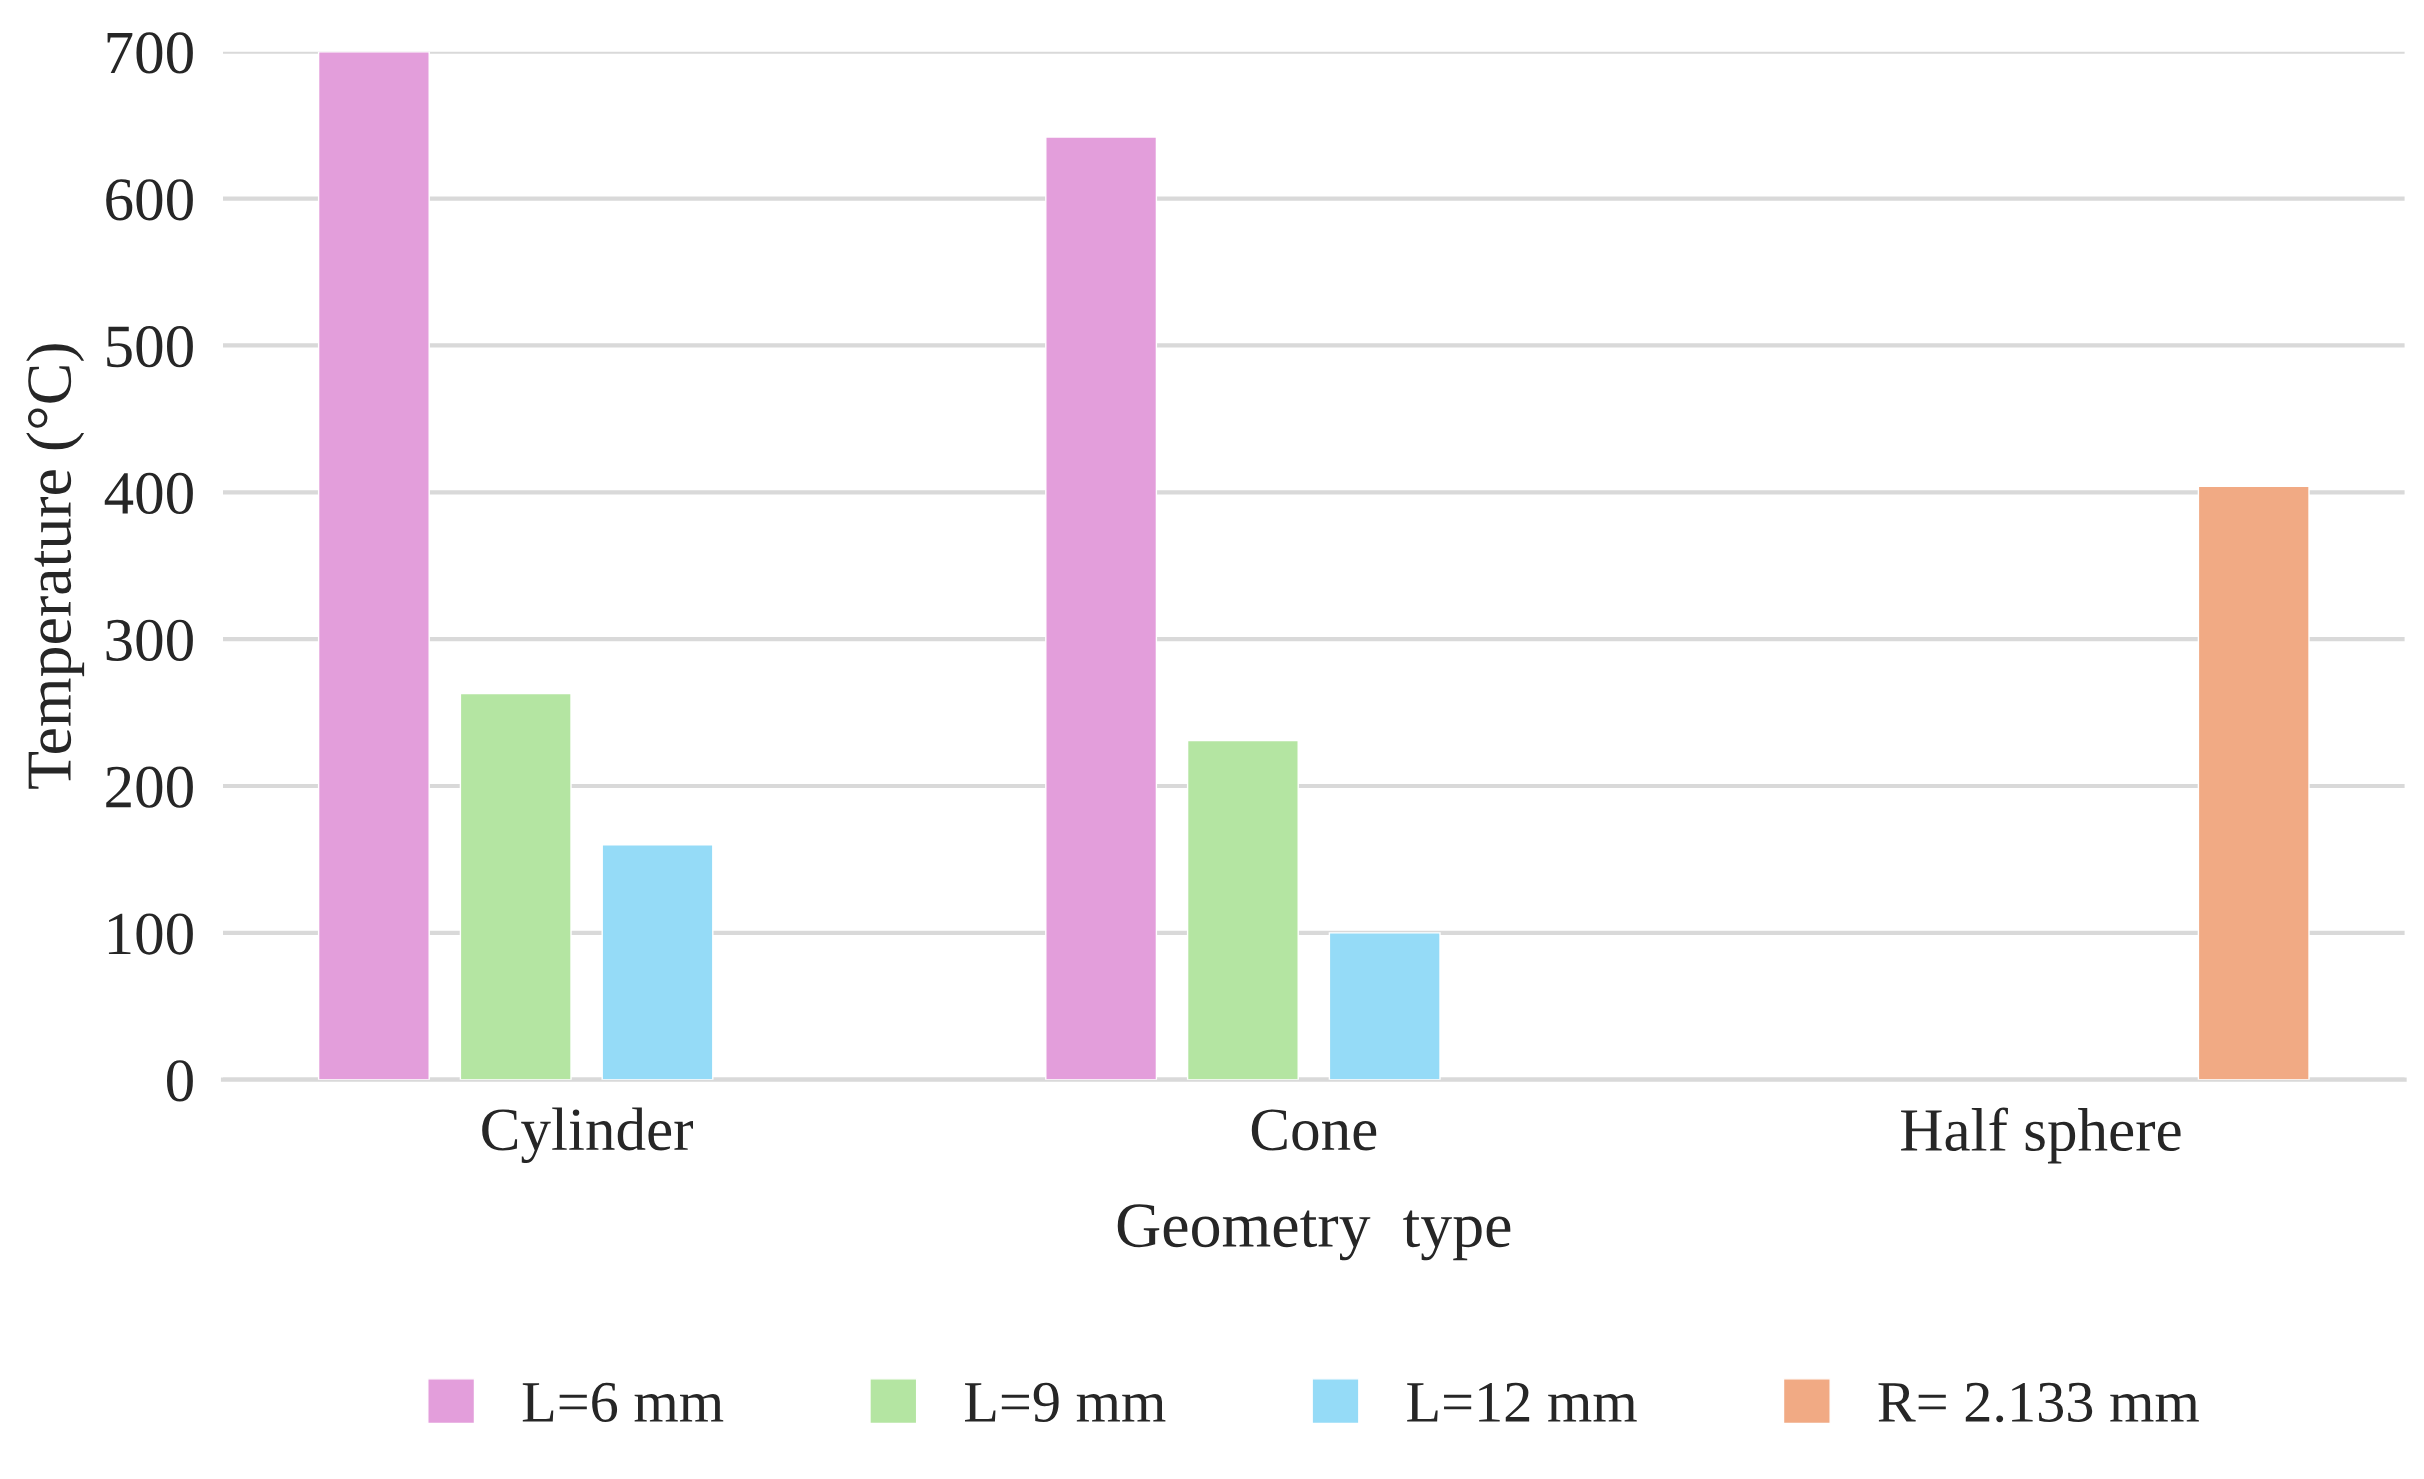  What do you see at coordinates (2041, 1135) in the screenshot?
I see `x-tick-label: Half sphere` at bounding box center [2041, 1135].